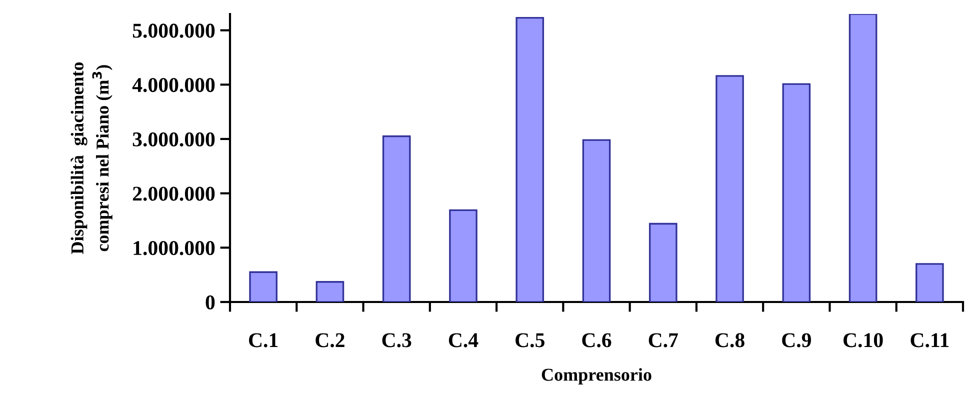 The width and height of the screenshot is (966, 403). What do you see at coordinates (173, 193) in the screenshot?
I see `y-tick-label: 2.000.000` at bounding box center [173, 193].